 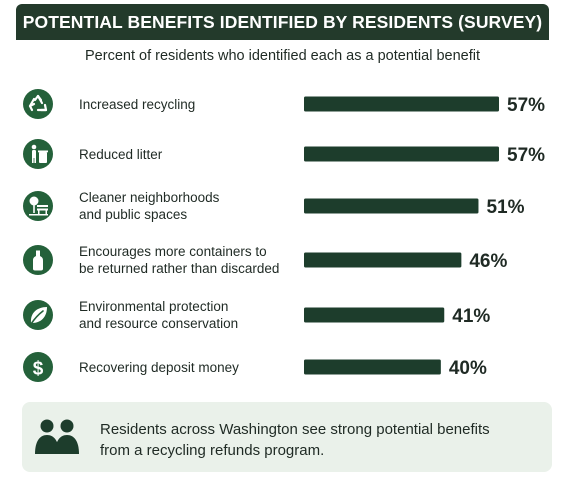 What do you see at coordinates (488, 261) in the screenshot?
I see `value-label: 46%` at bounding box center [488, 261].